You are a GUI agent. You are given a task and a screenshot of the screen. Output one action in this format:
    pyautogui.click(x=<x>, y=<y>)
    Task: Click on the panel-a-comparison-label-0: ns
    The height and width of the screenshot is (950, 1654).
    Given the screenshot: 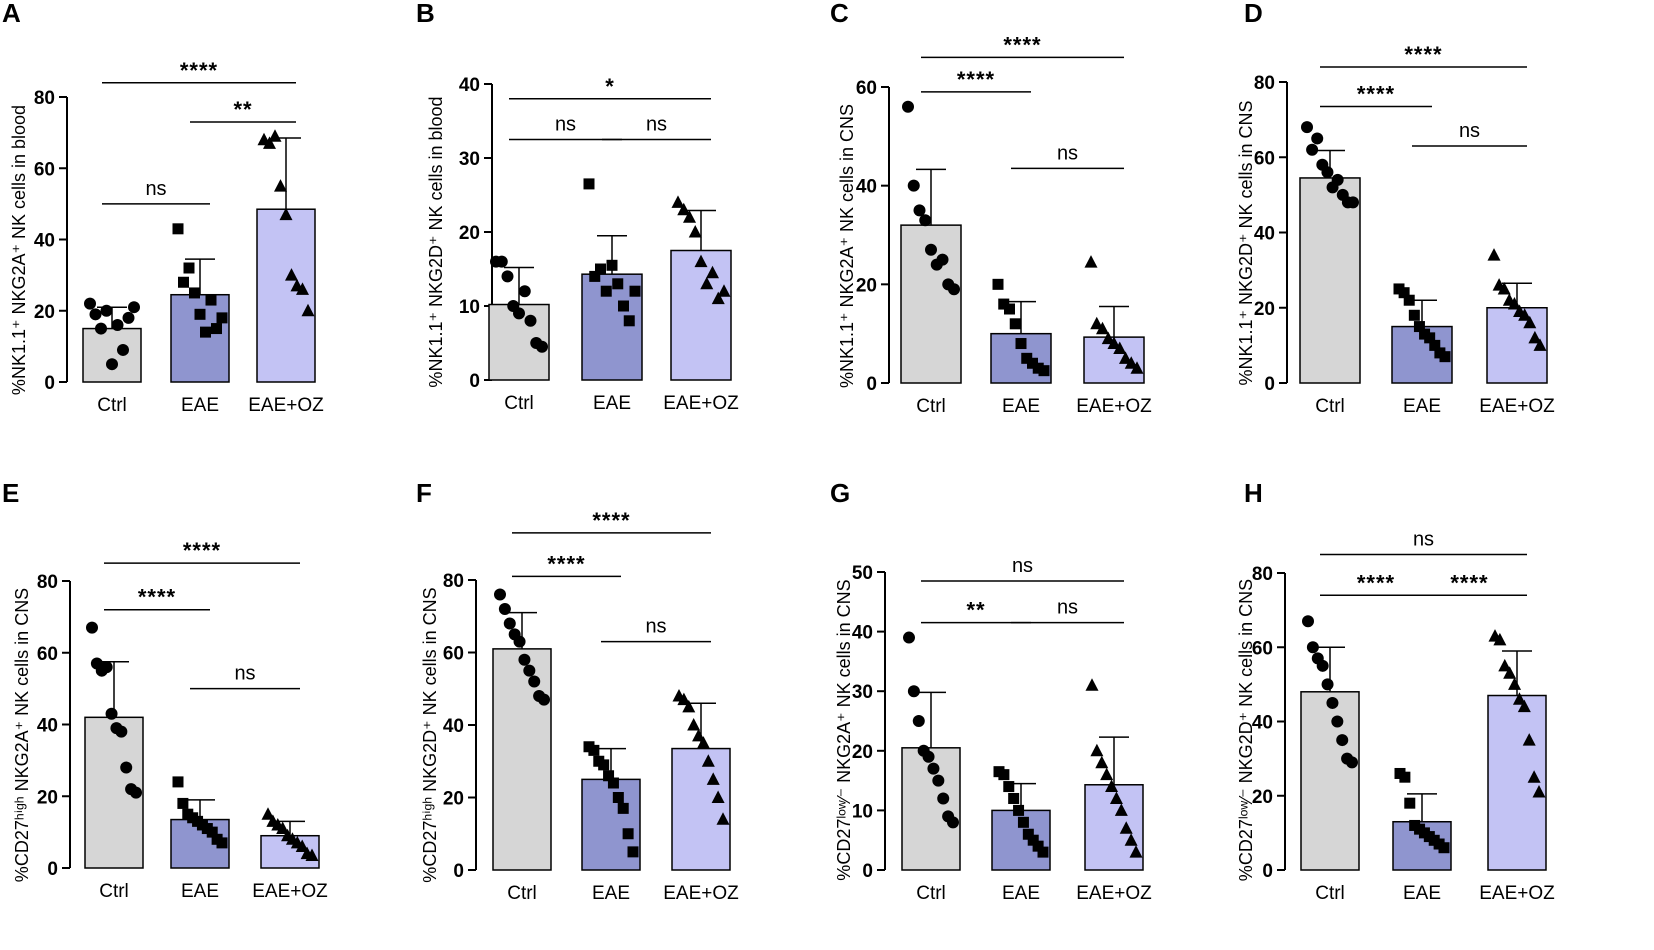 What is the action you would take?
    pyautogui.click(x=155, y=189)
    